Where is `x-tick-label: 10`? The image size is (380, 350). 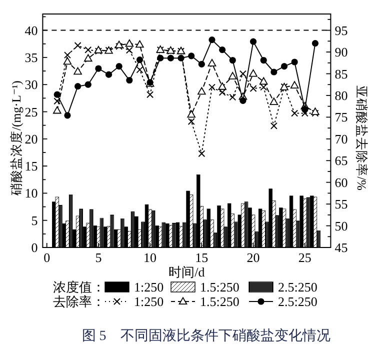
x-tick-label: 10 is located at coordinates (150, 258).